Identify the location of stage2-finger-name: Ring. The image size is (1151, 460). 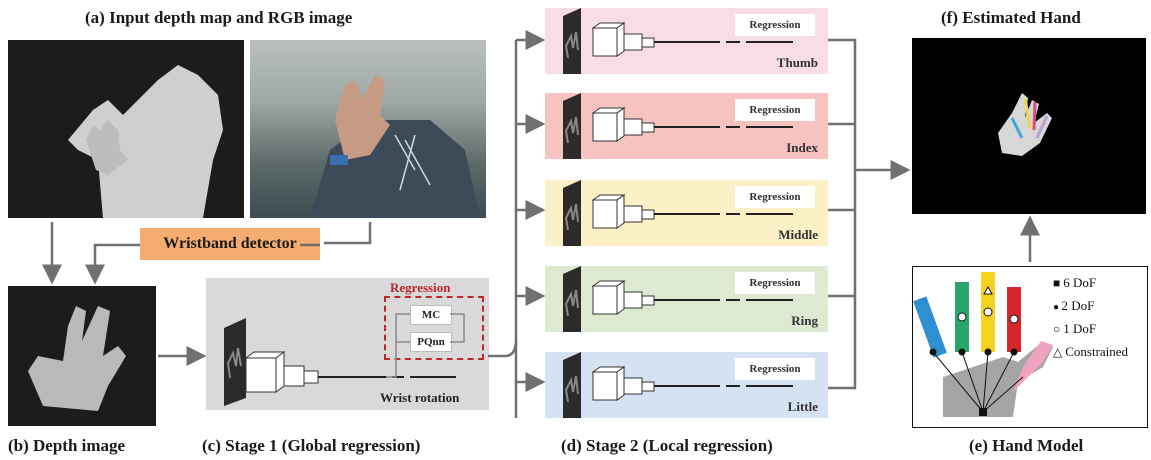
(804, 320).